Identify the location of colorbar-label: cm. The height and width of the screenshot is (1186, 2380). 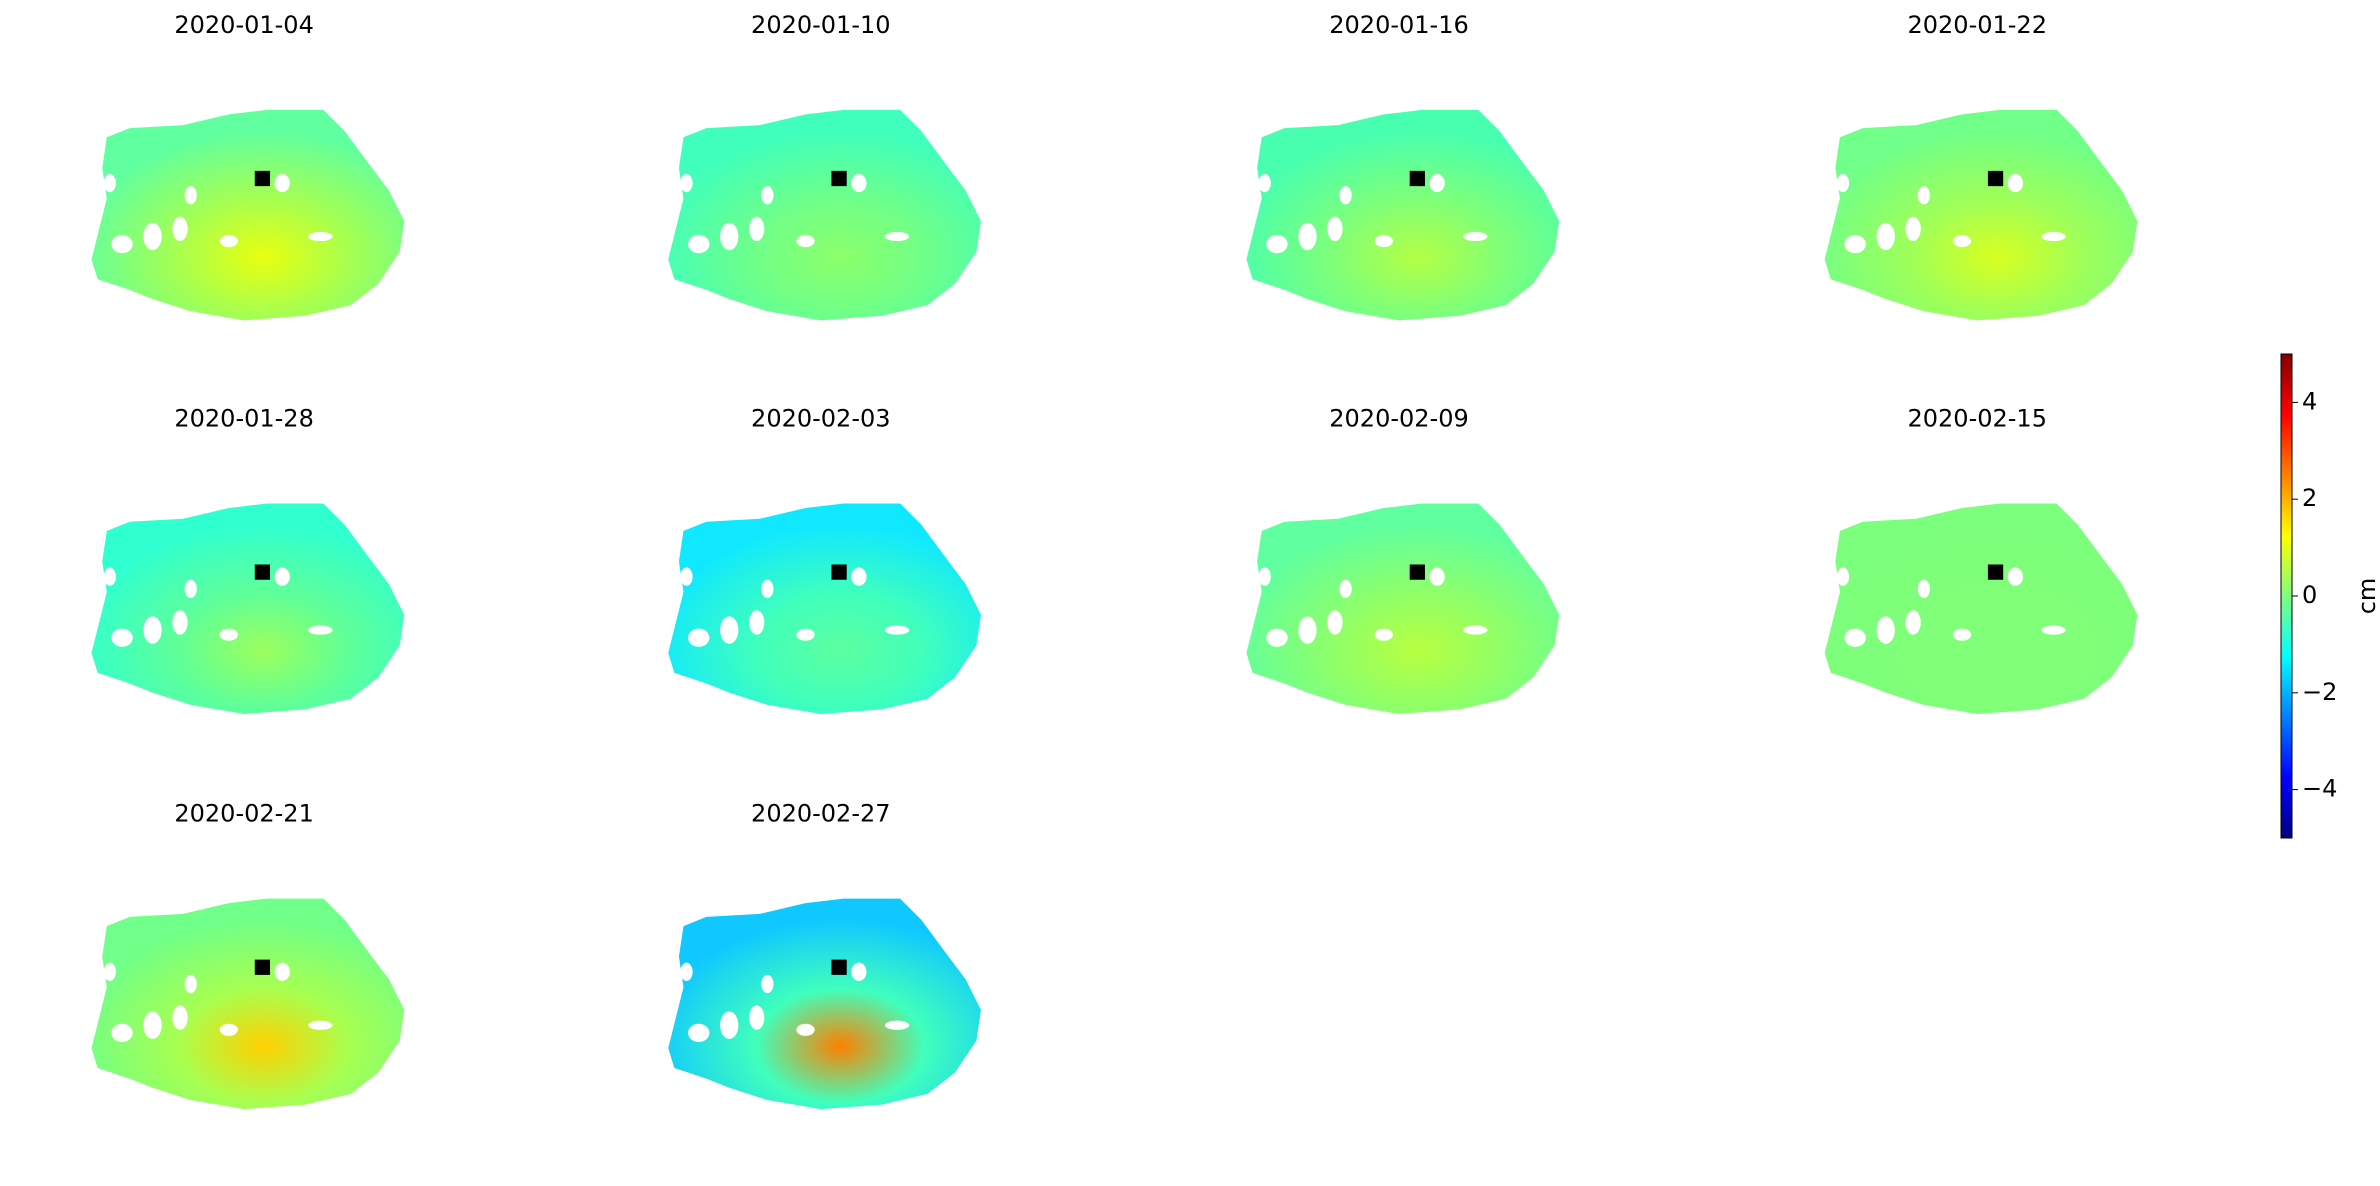
(2366, 596).